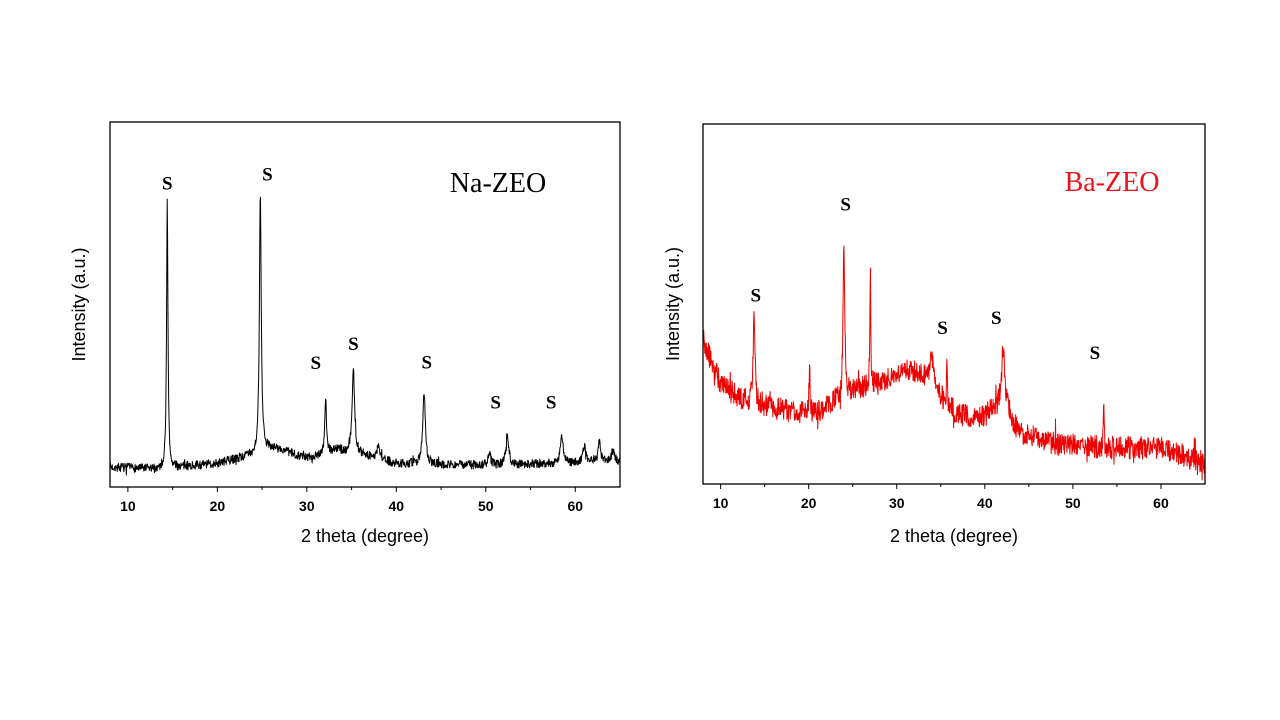 Image resolution: width=1280 pixels, height=720 pixels. What do you see at coordinates (359, 288) in the screenshot?
I see `peak-markers: S S S S S S S` at bounding box center [359, 288].